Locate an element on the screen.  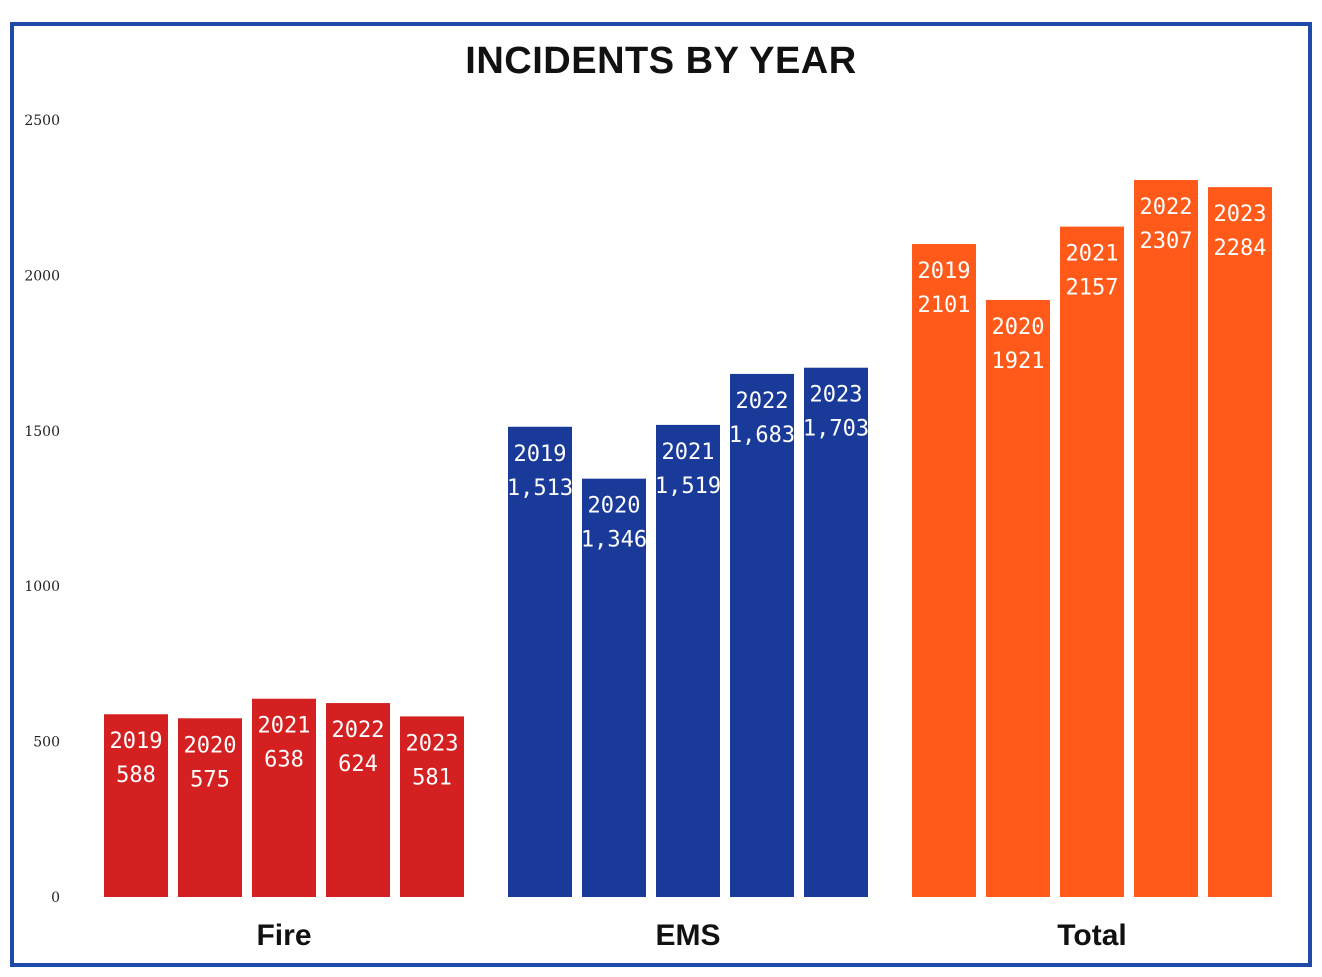
bar-ems-2019 is located at coordinates (540, 661).